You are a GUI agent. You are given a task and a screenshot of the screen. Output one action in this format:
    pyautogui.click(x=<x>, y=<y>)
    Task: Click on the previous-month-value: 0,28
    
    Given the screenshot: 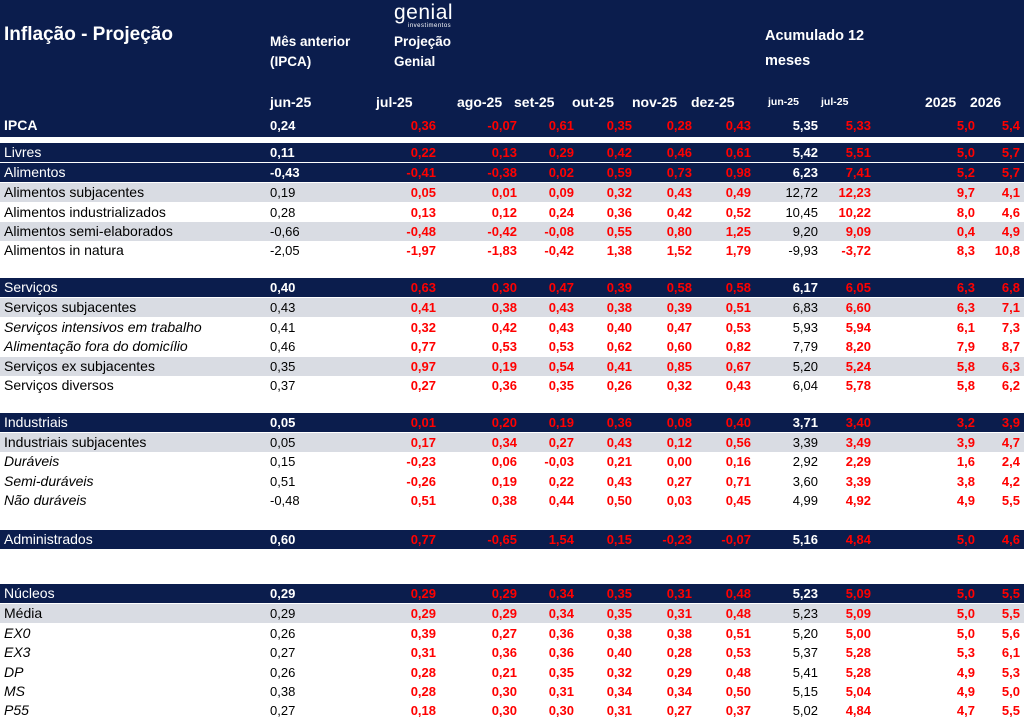 What is the action you would take?
    pyautogui.click(x=283, y=212)
    